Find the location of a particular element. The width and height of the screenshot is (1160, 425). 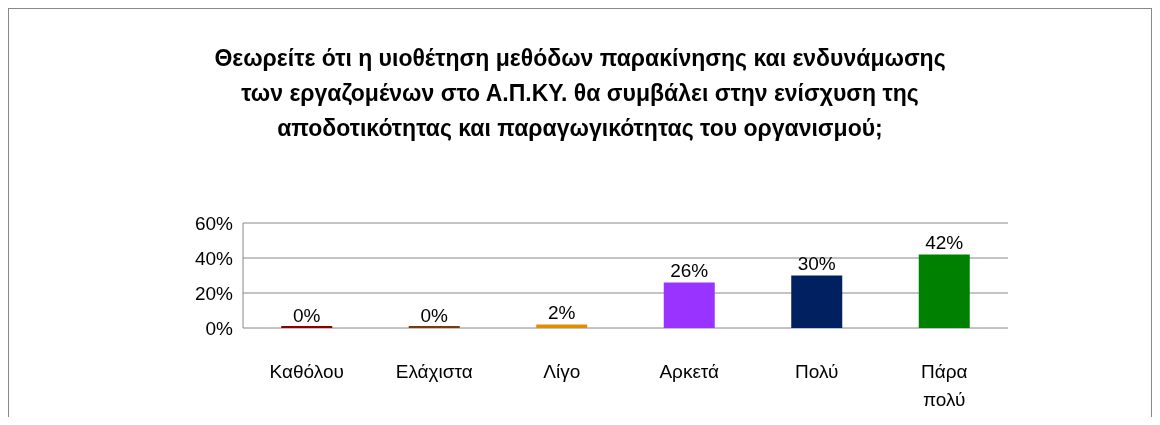

data-label: 42% is located at coordinates (944, 242).